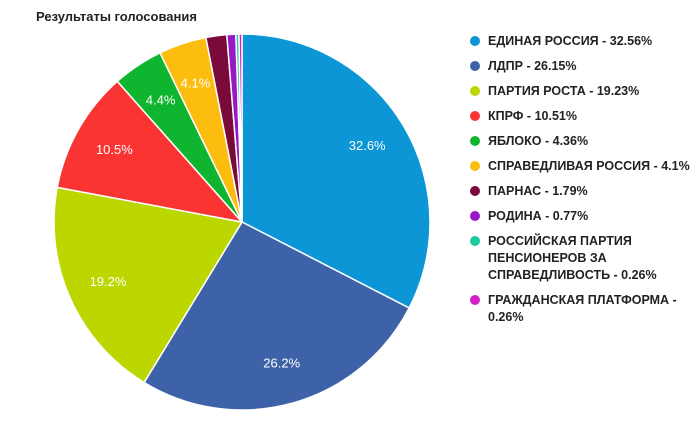  I want to click on slice-label-4: 4.4%, so click(161, 100).